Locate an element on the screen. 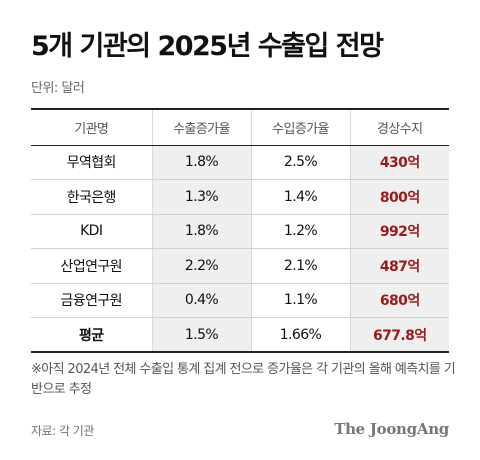 The width and height of the screenshot is (480, 460). unit-label: 단위: 달러 is located at coordinates (58, 88).